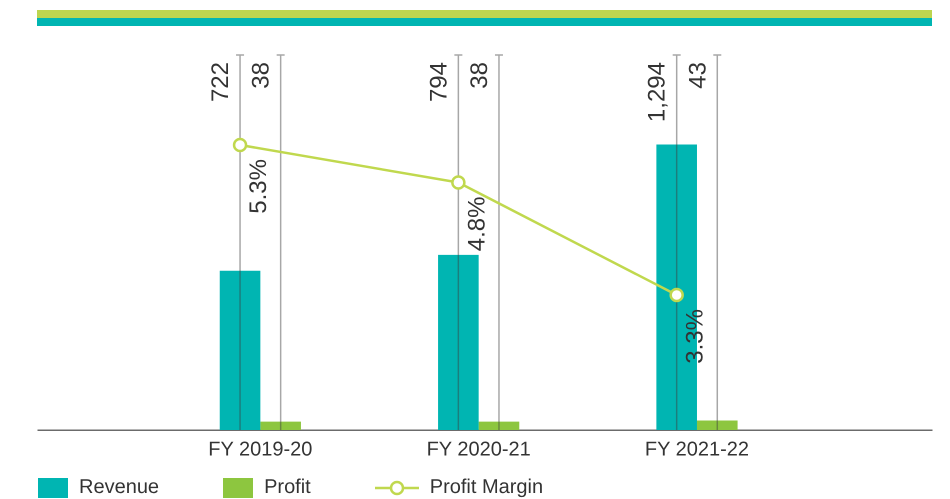  I want to click on data-label: 1,294, so click(657, 92).